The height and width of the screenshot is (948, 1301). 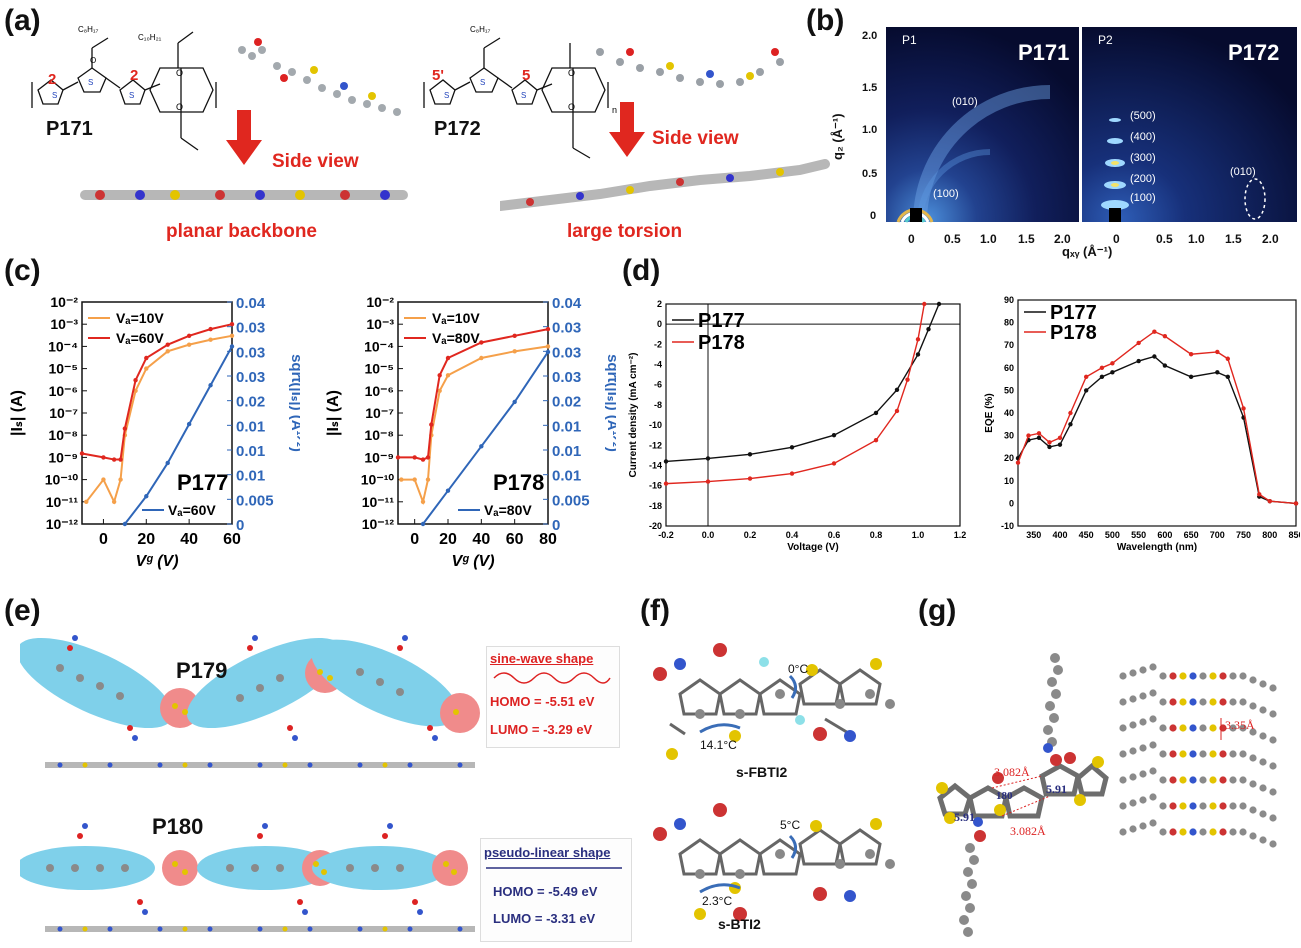 What do you see at coordinates (1198, 755) in the screenshot?
I see `stacking-model` at bounding box center [1198, 755].